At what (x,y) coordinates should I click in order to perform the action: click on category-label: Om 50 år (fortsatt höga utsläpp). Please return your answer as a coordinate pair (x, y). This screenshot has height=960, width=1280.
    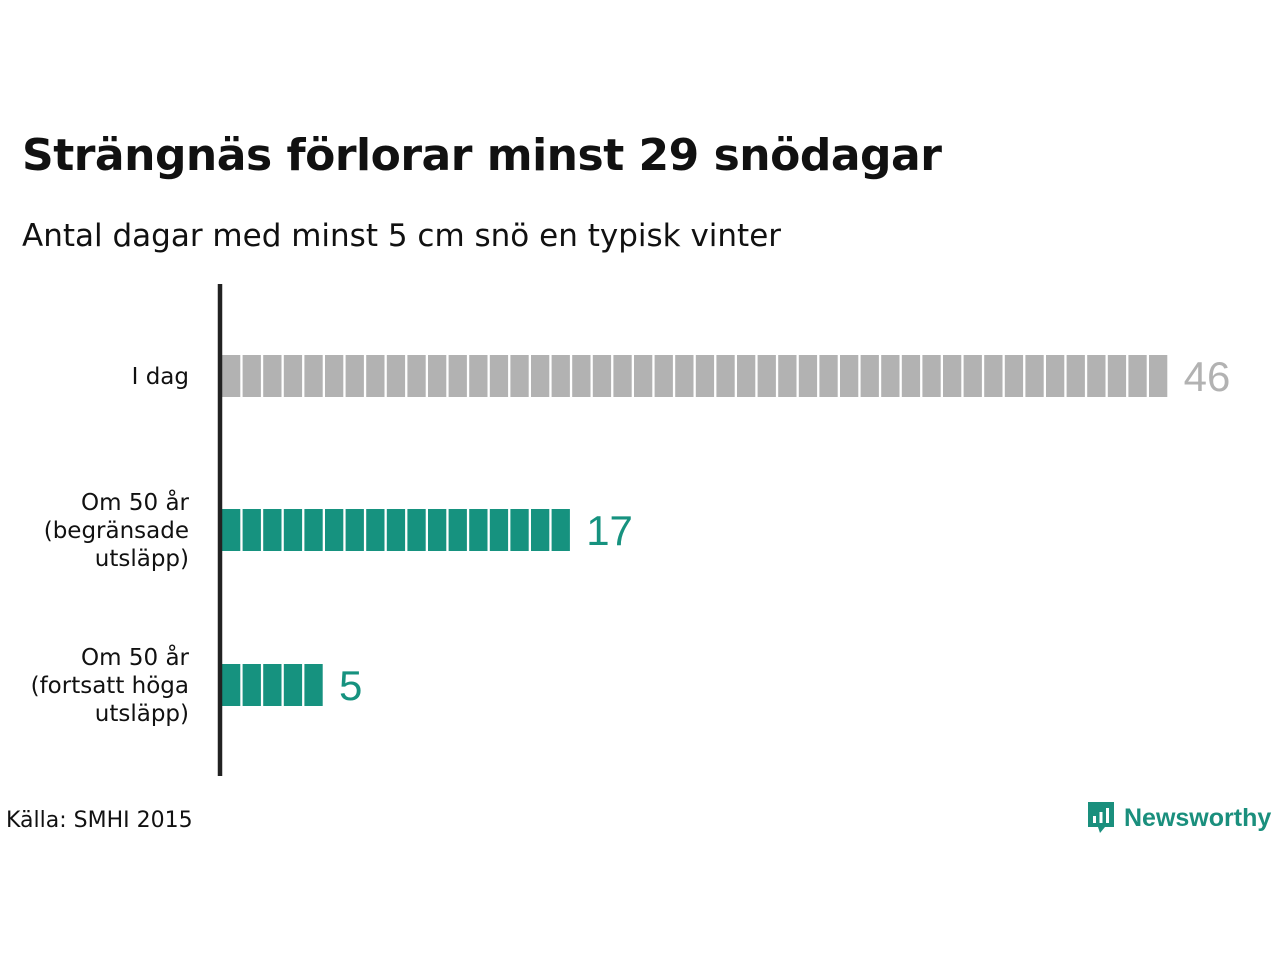
    Looking at the image, I should click on (110, 685).